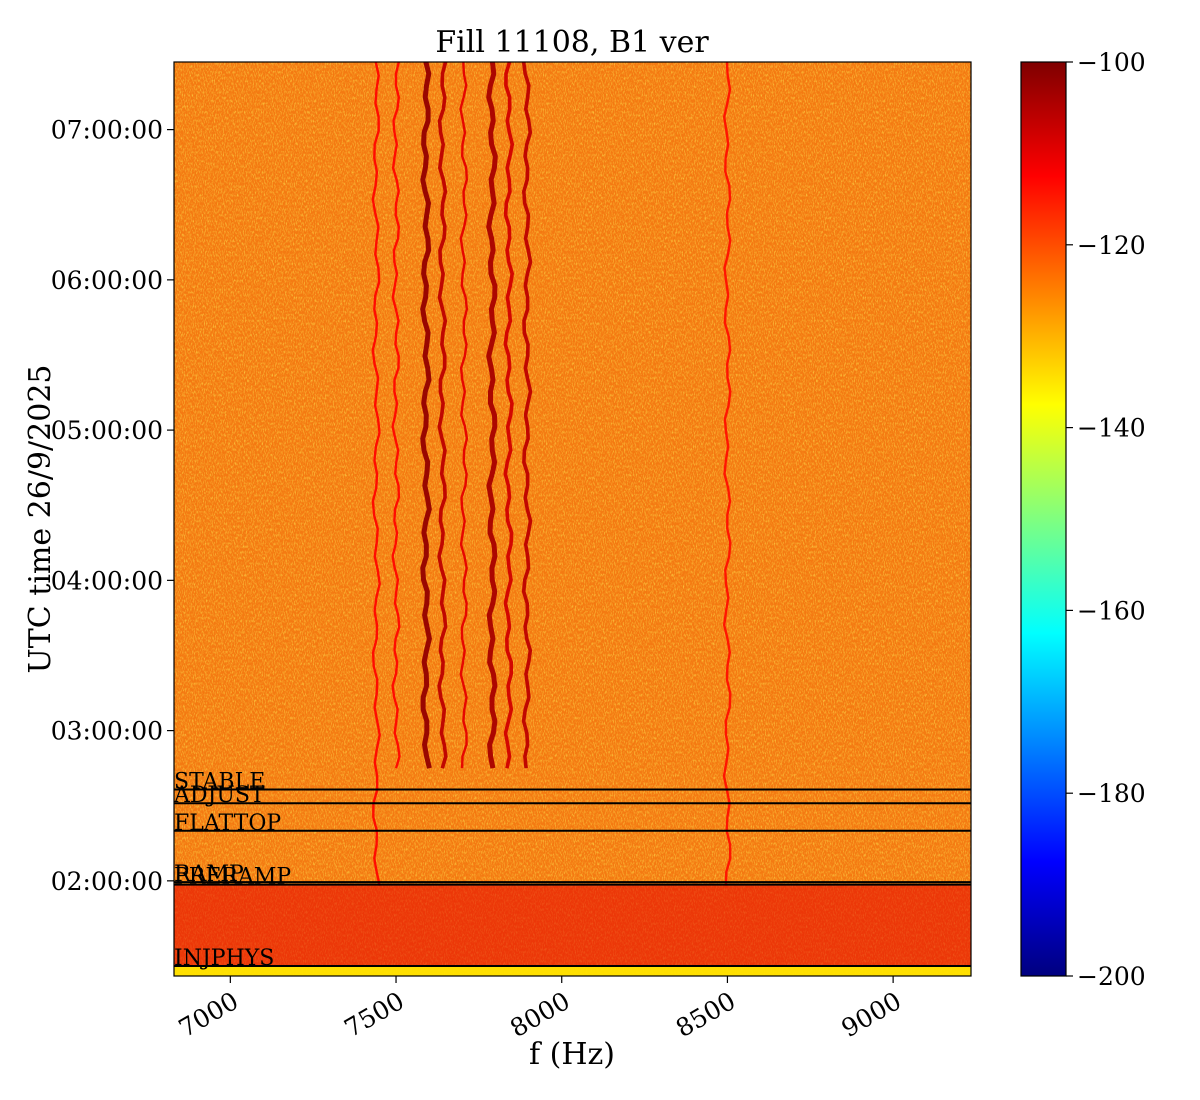 The image size is (1200, 1100). I want to click on y-tick-label: 05:00:00, so click(107, 430).